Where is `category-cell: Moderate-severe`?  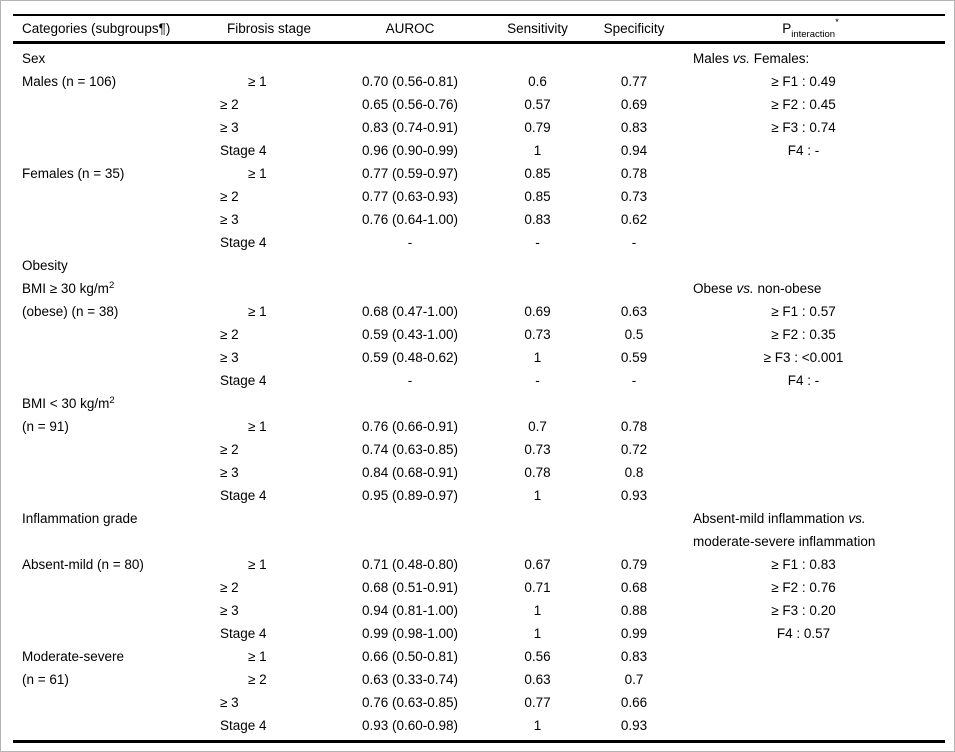
category-cell: Moderate-severe is located at coordinates (73, 656).